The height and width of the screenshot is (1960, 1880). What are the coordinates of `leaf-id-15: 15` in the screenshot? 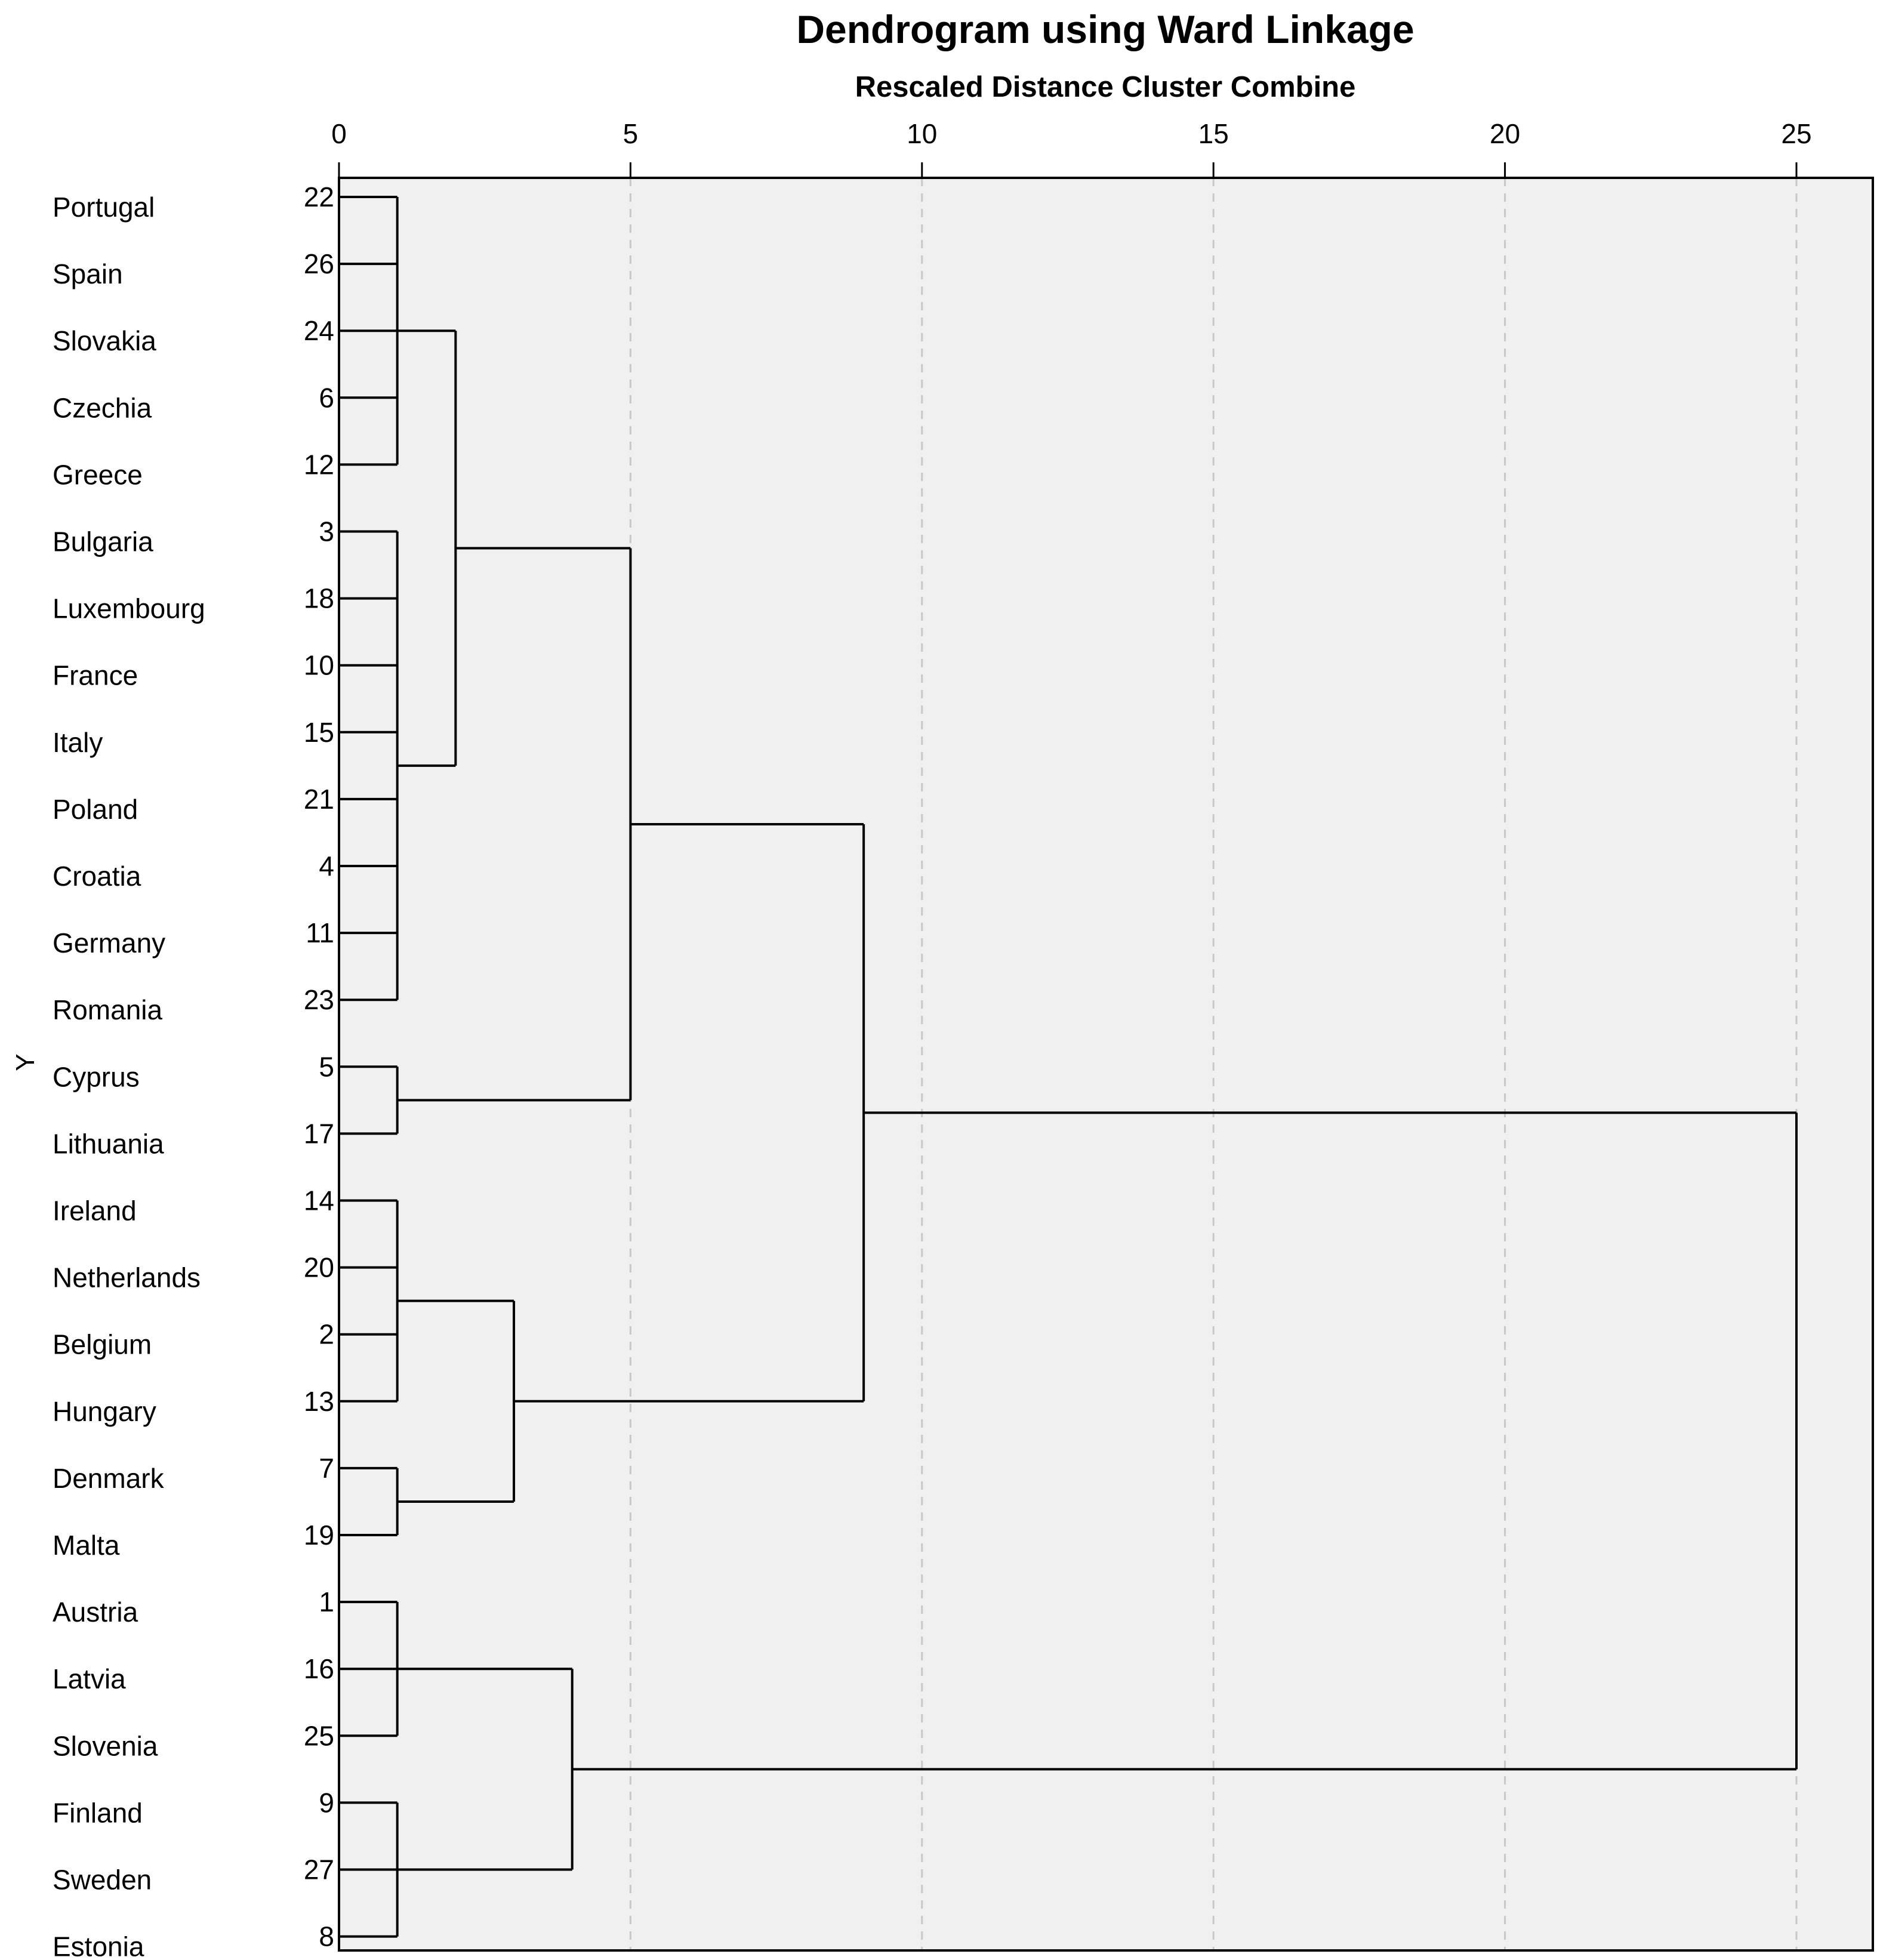 It's located at (319, 732).